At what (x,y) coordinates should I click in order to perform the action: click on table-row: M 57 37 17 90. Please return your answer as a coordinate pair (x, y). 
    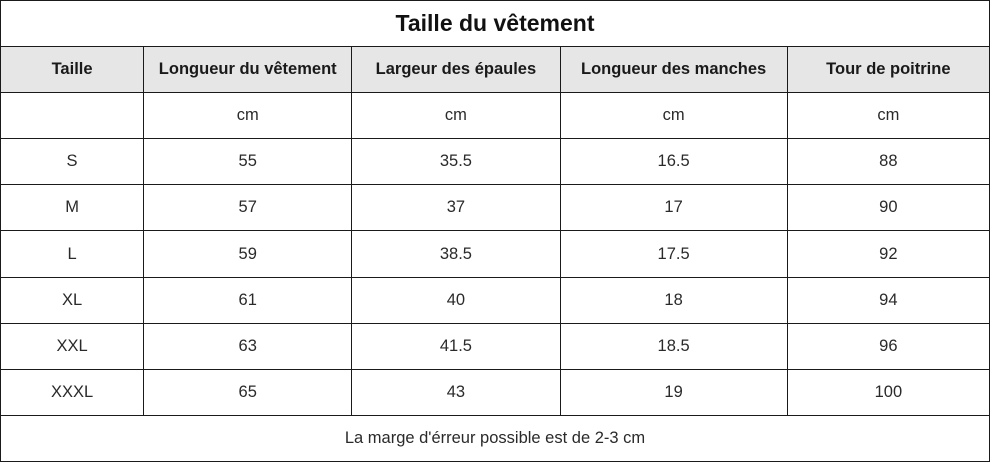
    Looking at the image, I should click on (495, 208).